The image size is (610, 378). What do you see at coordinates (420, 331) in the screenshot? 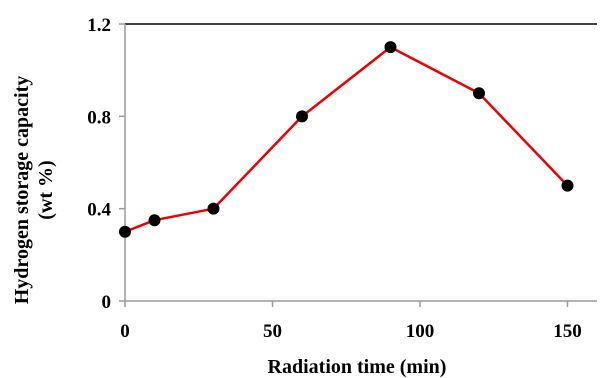
I see `x-tick-label: 100` at bounding box center [420, 331].